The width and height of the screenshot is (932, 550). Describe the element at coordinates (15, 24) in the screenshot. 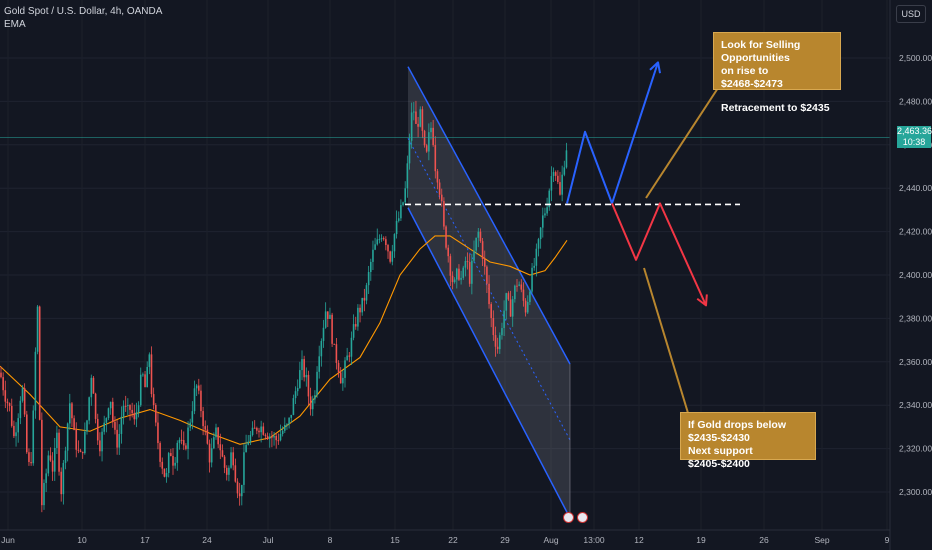

I see `indicator-label: EMA` at that location.